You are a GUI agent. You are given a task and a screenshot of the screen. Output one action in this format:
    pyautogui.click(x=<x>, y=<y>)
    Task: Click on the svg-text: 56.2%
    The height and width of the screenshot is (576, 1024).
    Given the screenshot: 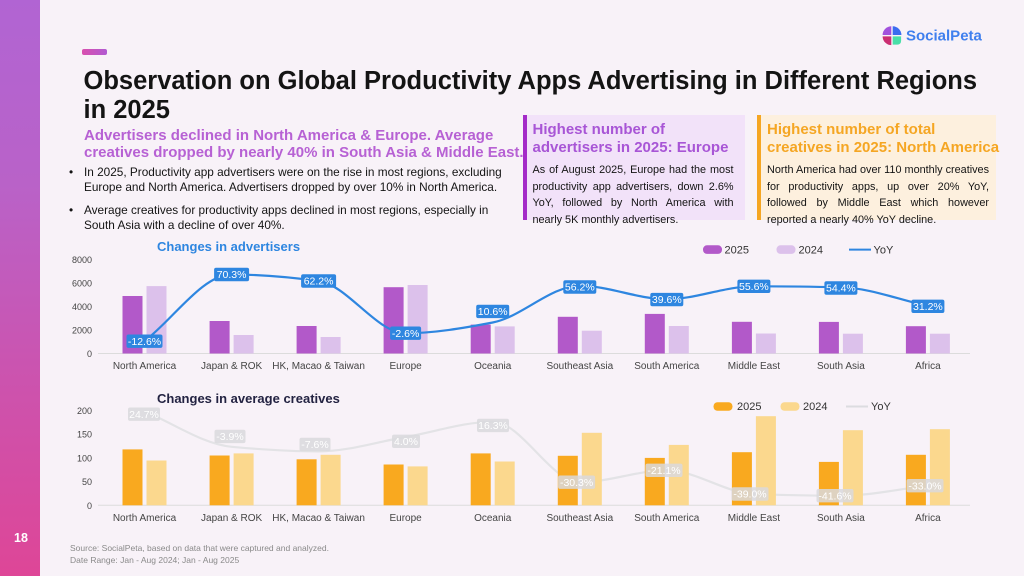 What is the action you would take?
    pyautogui.click(x=580, y=288)
    